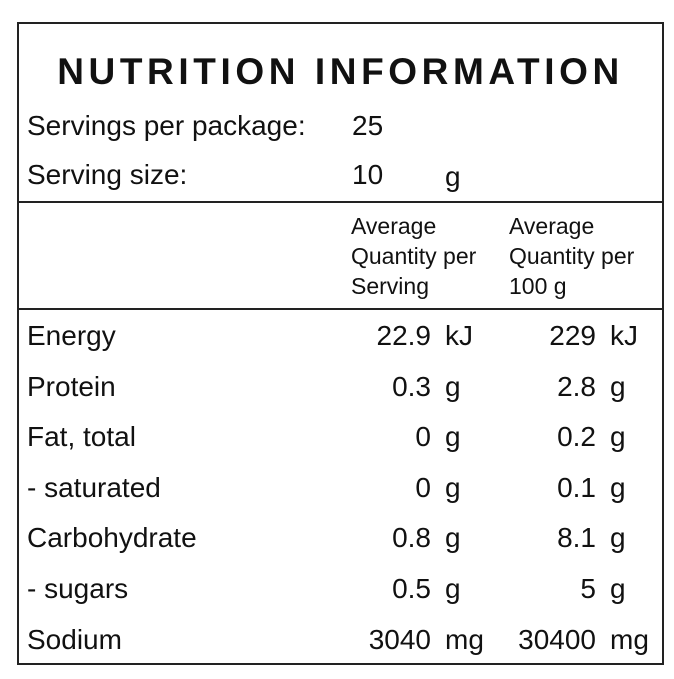  I want to click on per-100g-value: 30400, so click(557, 639).